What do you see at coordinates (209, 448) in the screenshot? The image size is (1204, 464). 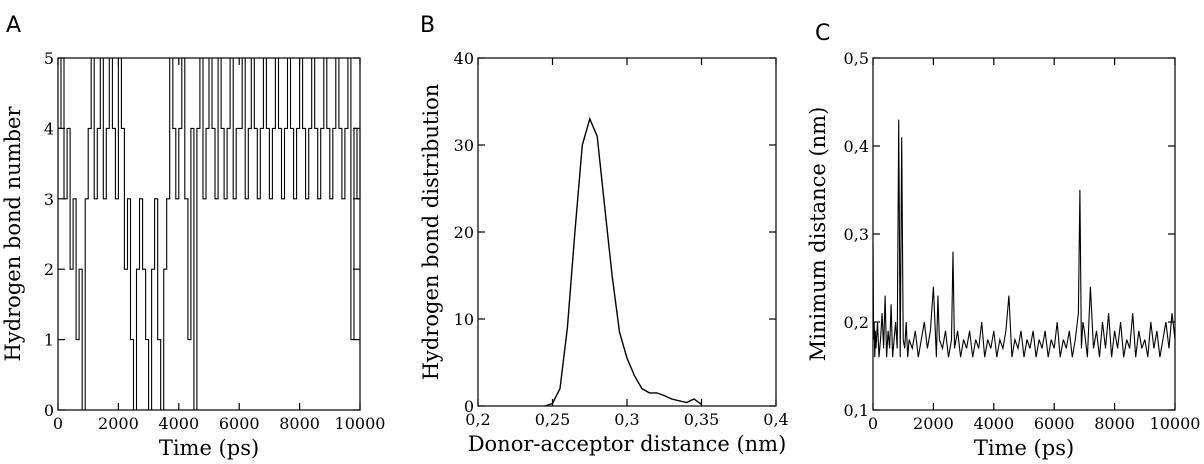 I see `x-axis-title-a: Time (ps)` at bounding box center [209, 448].